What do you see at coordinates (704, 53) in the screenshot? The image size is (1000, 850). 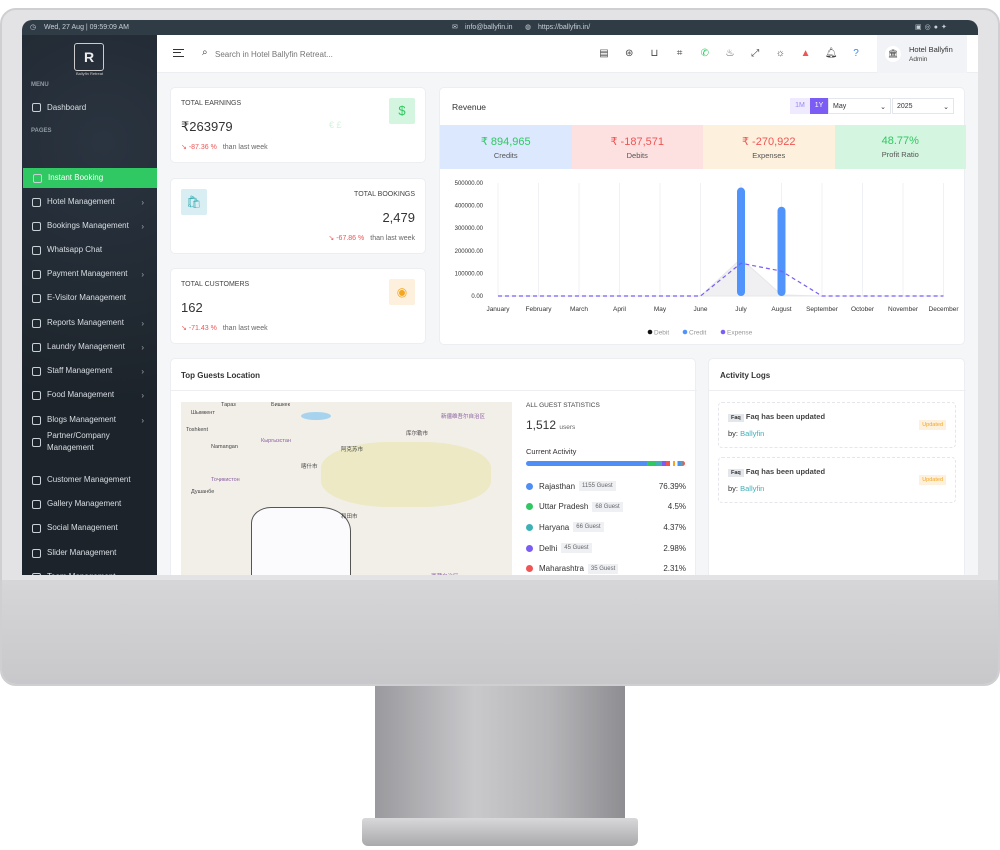 I see `whatsapp-icon: ✆` at bounding box center [704, 53].